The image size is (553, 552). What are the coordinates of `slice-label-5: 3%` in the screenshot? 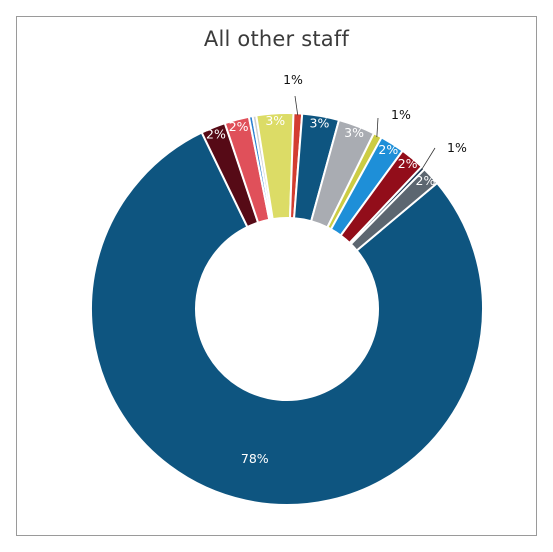 It's located at (275, 120).